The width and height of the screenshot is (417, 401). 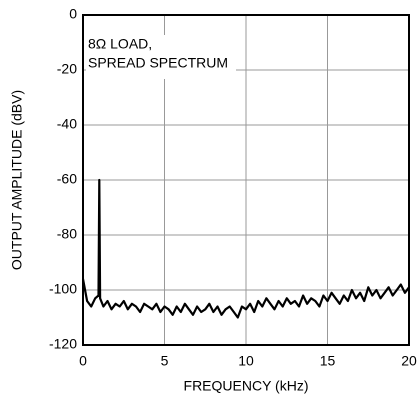 What do you see at coordinates (246, 386) in the screenshot?
I see `x-axis-title: FREQUENCY (kHz)` at bounding box center [246, 386].